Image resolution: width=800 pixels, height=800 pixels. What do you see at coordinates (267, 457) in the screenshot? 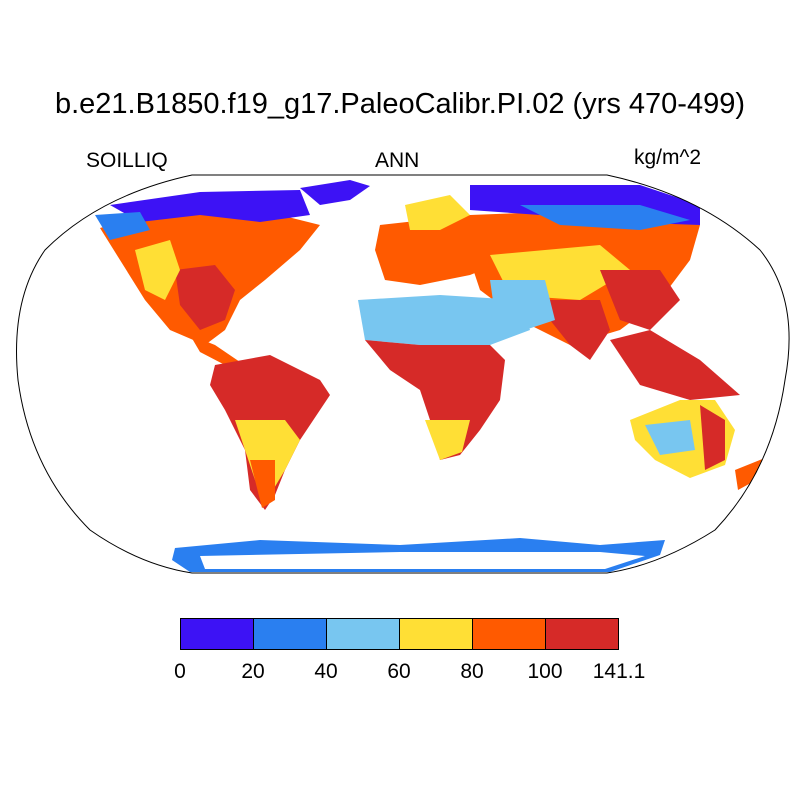
I see `south-america-dry-region` at bounding box center [267, 457].